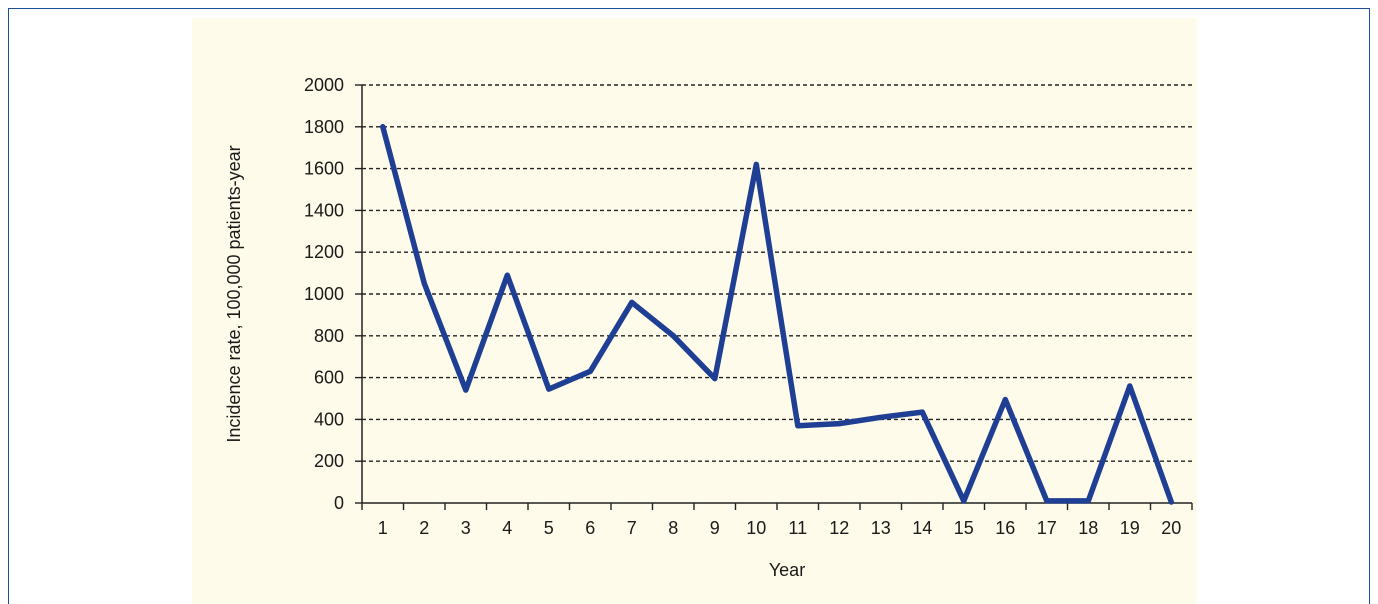 The height and width of the screenshot is (604, 1378). I want to click on y-tick-label: 600, so click(329, 378).